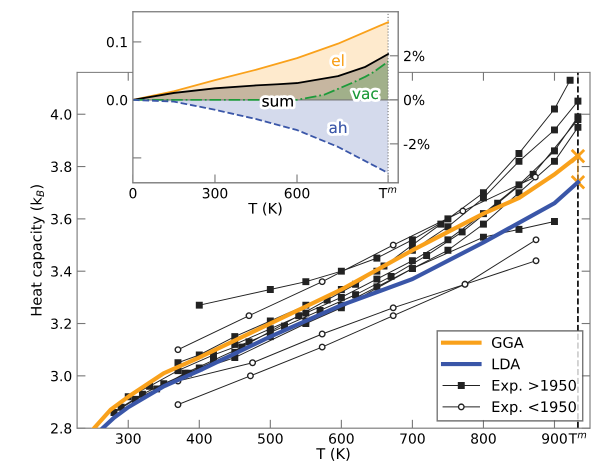 The image size is (607, 470). I want to click on annotation: sum, so click(277, 102).